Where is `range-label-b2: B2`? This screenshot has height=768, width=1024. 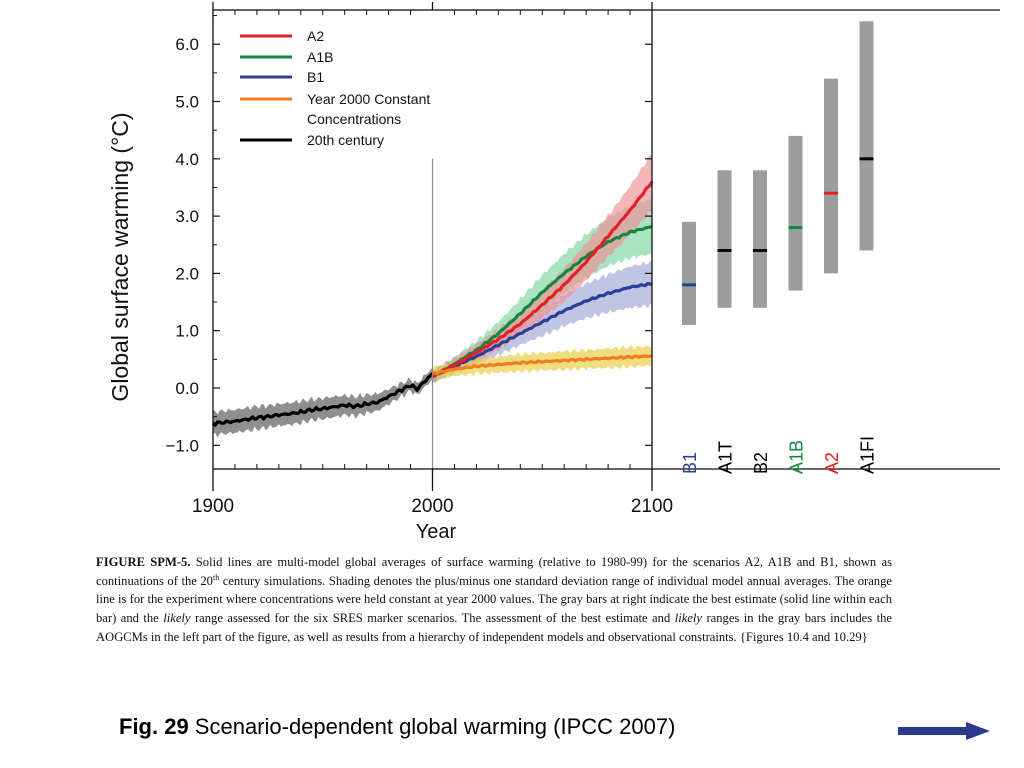
range-label-b2: B2 is located at coordinates (761, 463).